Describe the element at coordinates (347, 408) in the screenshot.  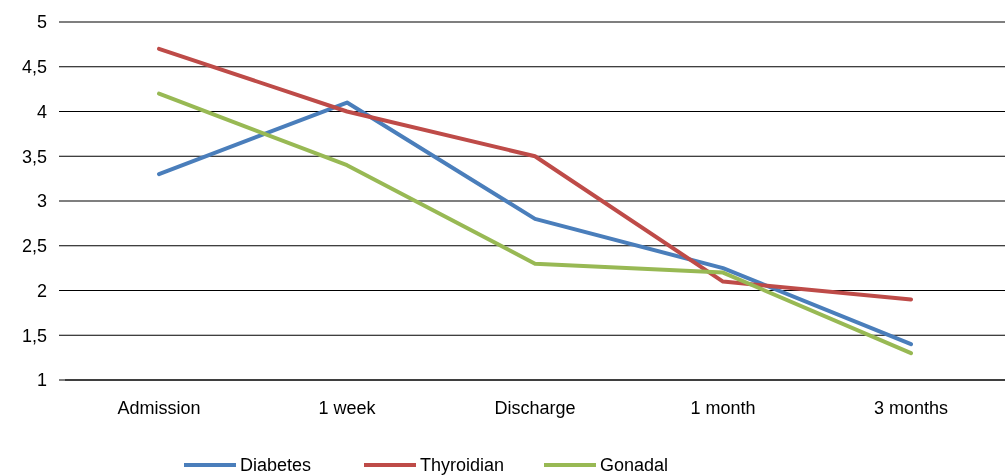
I see `x-tick-label: 1 week` at that location.